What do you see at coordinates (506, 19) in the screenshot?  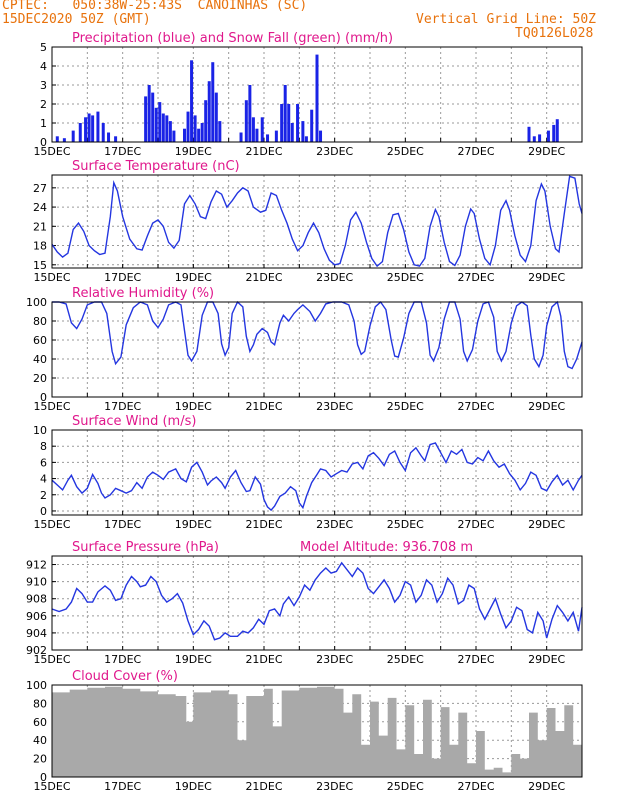 I see `grid-note: Vertical Grid Line: 50Z` at bounding box center [506, 19].